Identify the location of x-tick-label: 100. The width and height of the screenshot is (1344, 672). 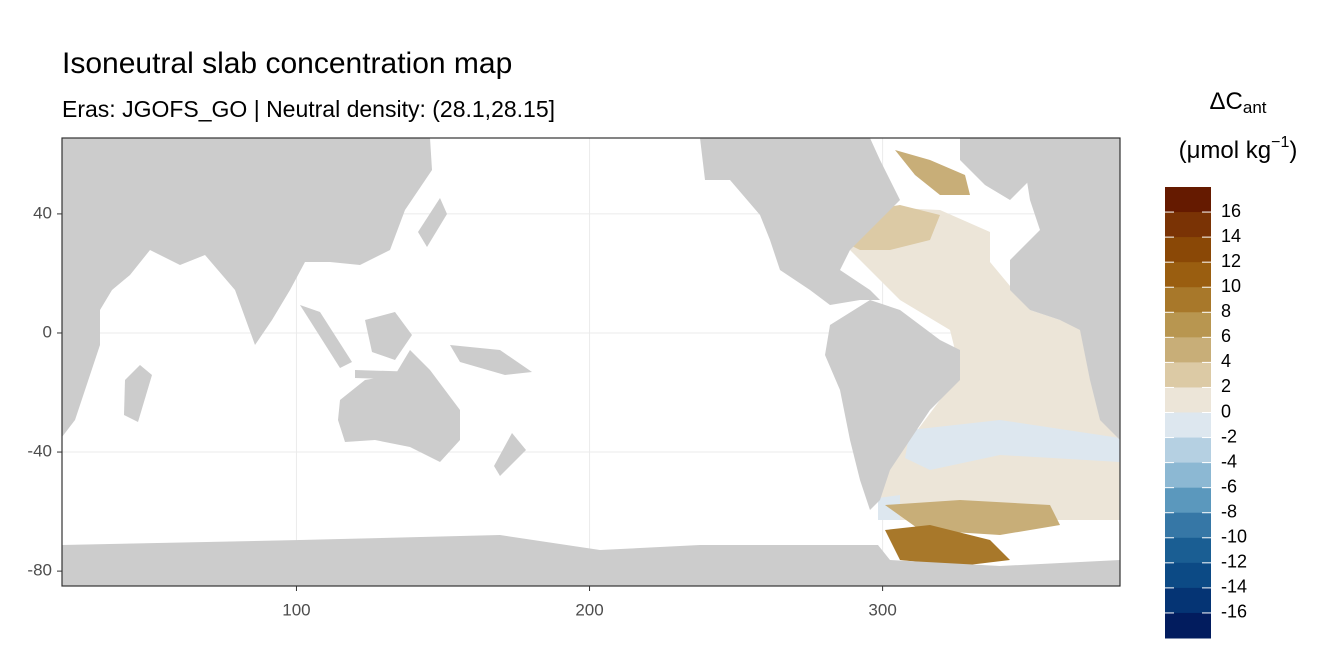
(296, 609).